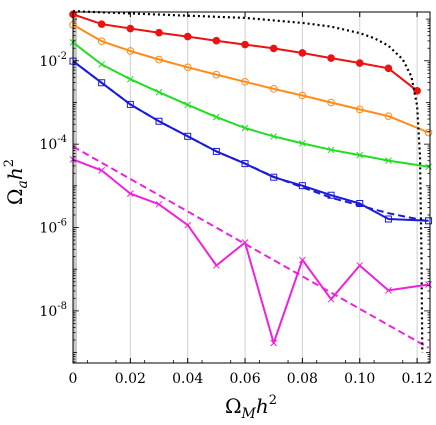  What do you see at coordinates (302, 379) in the screenshot?
I see `x-tick-label: 0.08` at bounding box center [302, 379].